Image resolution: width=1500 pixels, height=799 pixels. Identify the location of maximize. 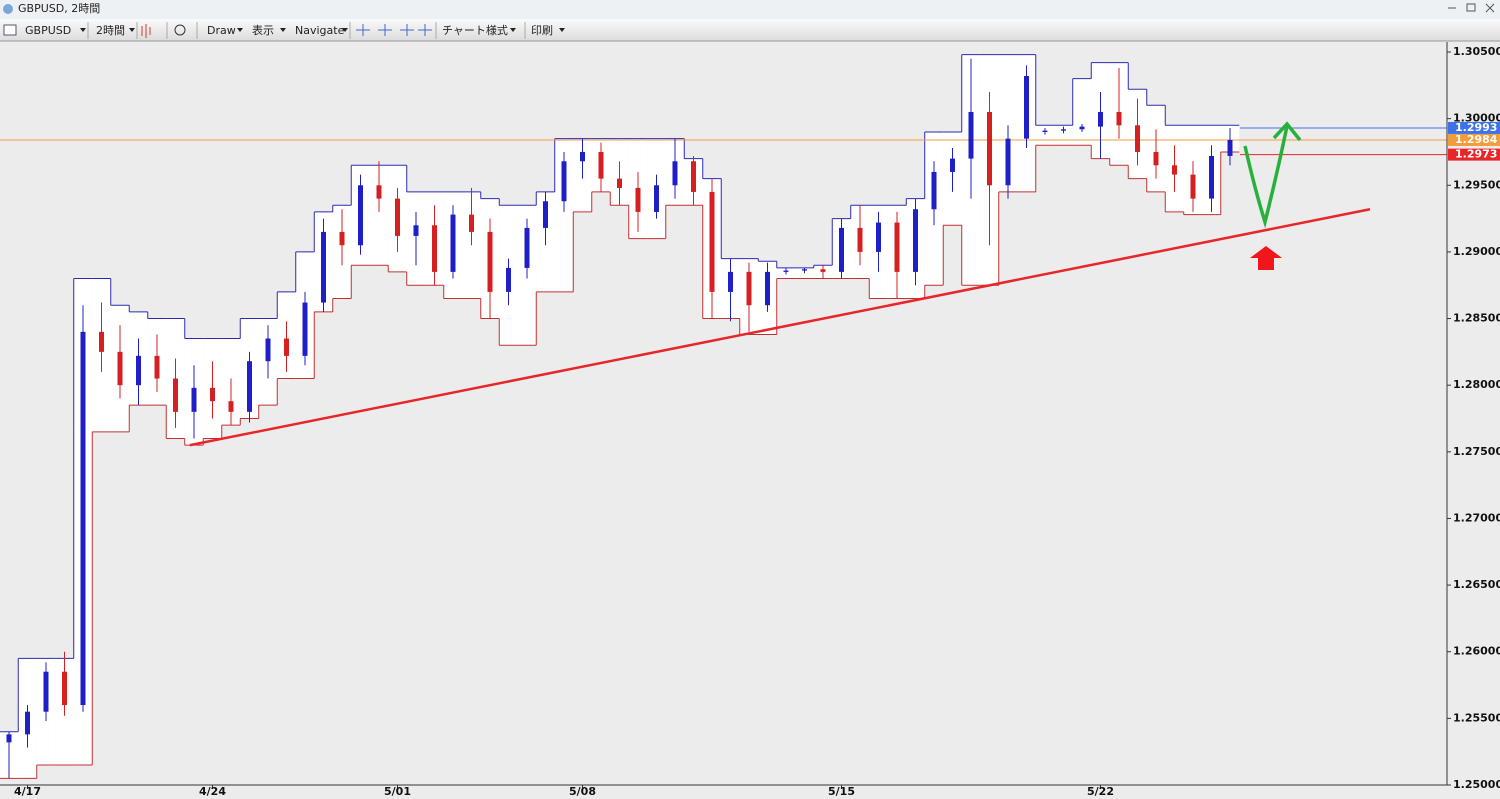
(1471, 7).